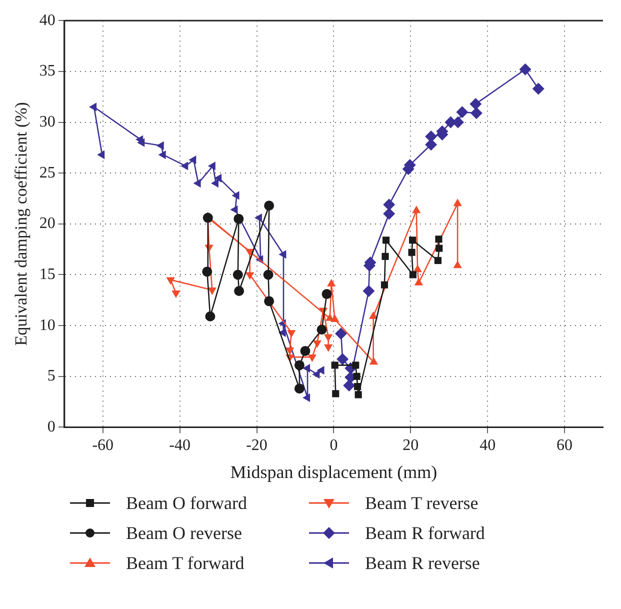 This screenshot has height=609, width=621. I want to click on y-tick-label: 35, so click(47, 71).